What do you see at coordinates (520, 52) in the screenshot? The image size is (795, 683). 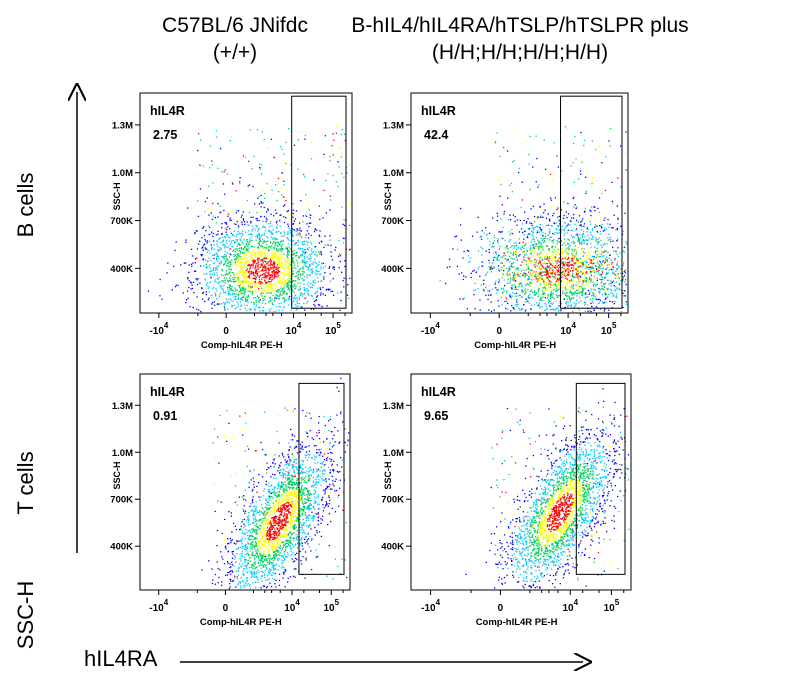 I see `column-title-humanized-line2: (H/H;H/H;H/H;H/H)` at bounding box center [520, 52].